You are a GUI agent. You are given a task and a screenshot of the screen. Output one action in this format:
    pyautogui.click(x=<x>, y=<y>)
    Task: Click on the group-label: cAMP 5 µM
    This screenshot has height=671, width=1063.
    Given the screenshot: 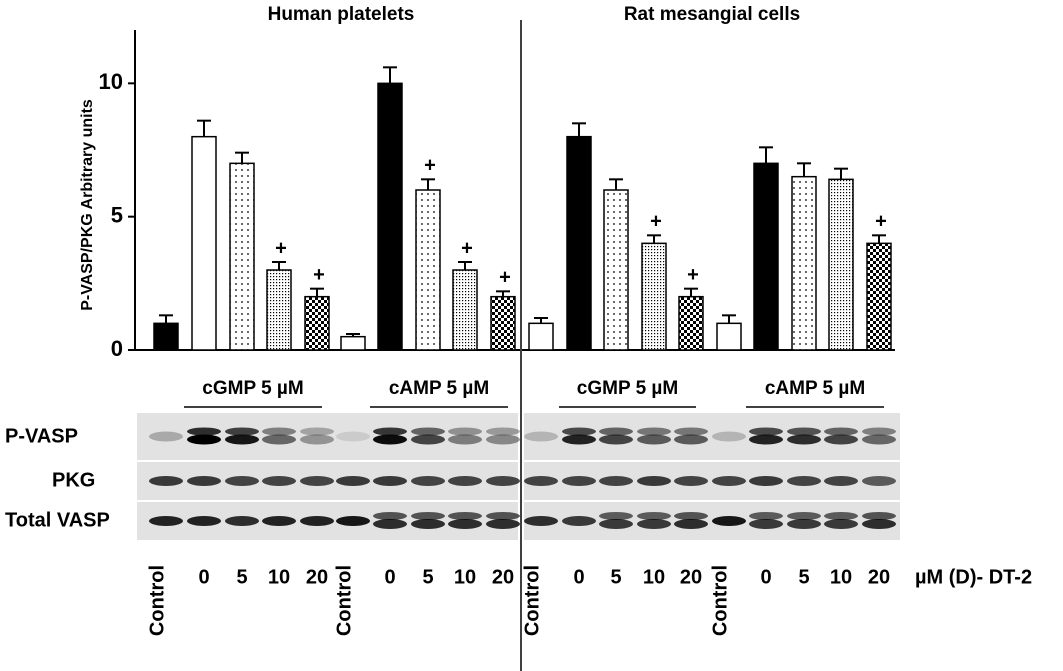 What is the action you would take?
    pyautogui.click(x=815, y=388)
    